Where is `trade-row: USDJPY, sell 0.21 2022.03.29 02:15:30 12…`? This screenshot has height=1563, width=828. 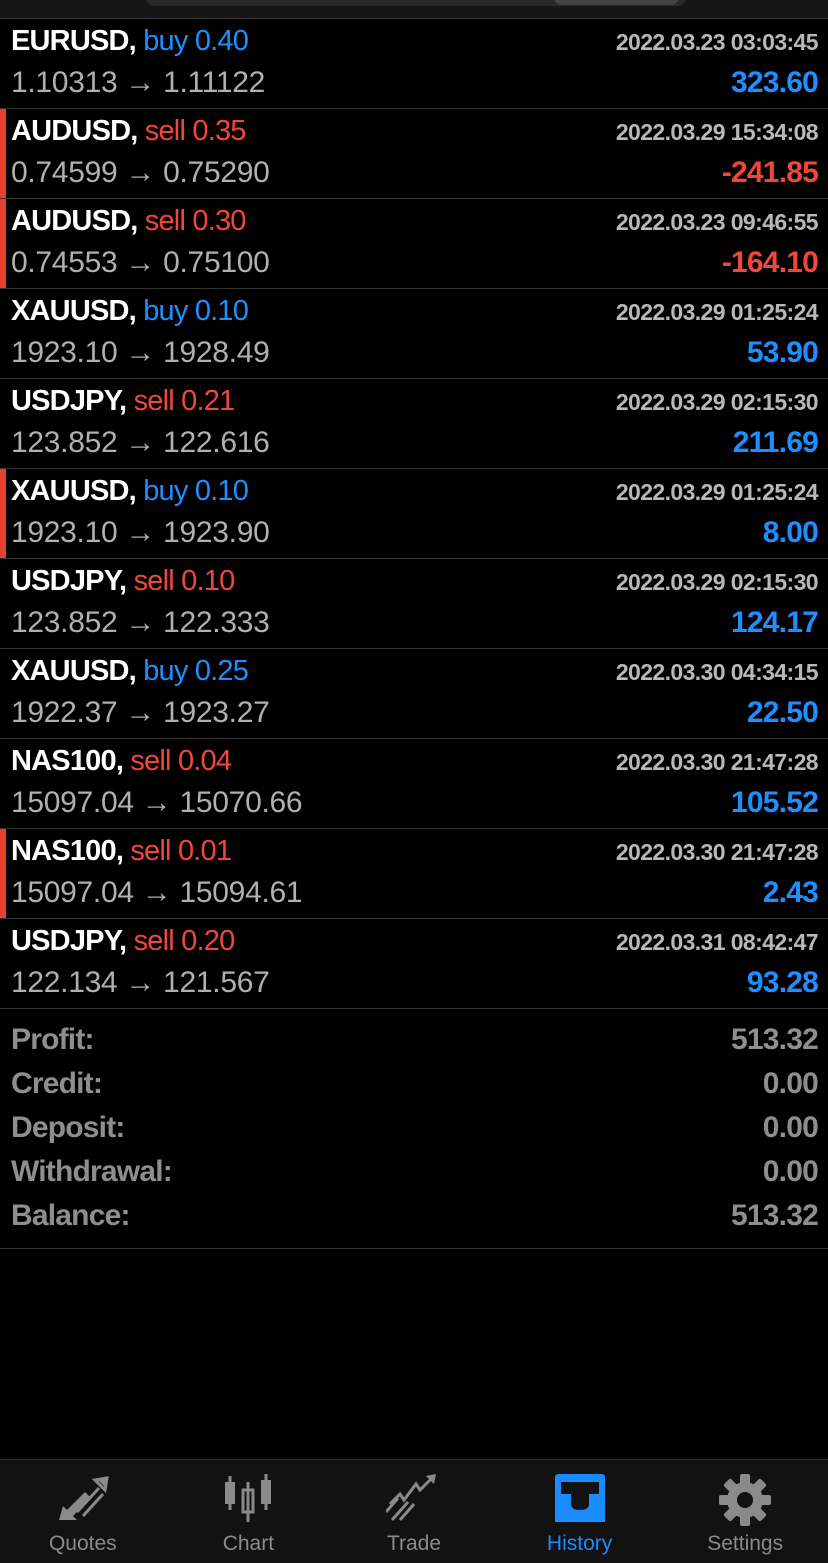 trade-row: USDJPY, sell 0.21 2022.03.29 02:15:30 12… is located at coordinates (414, 424).